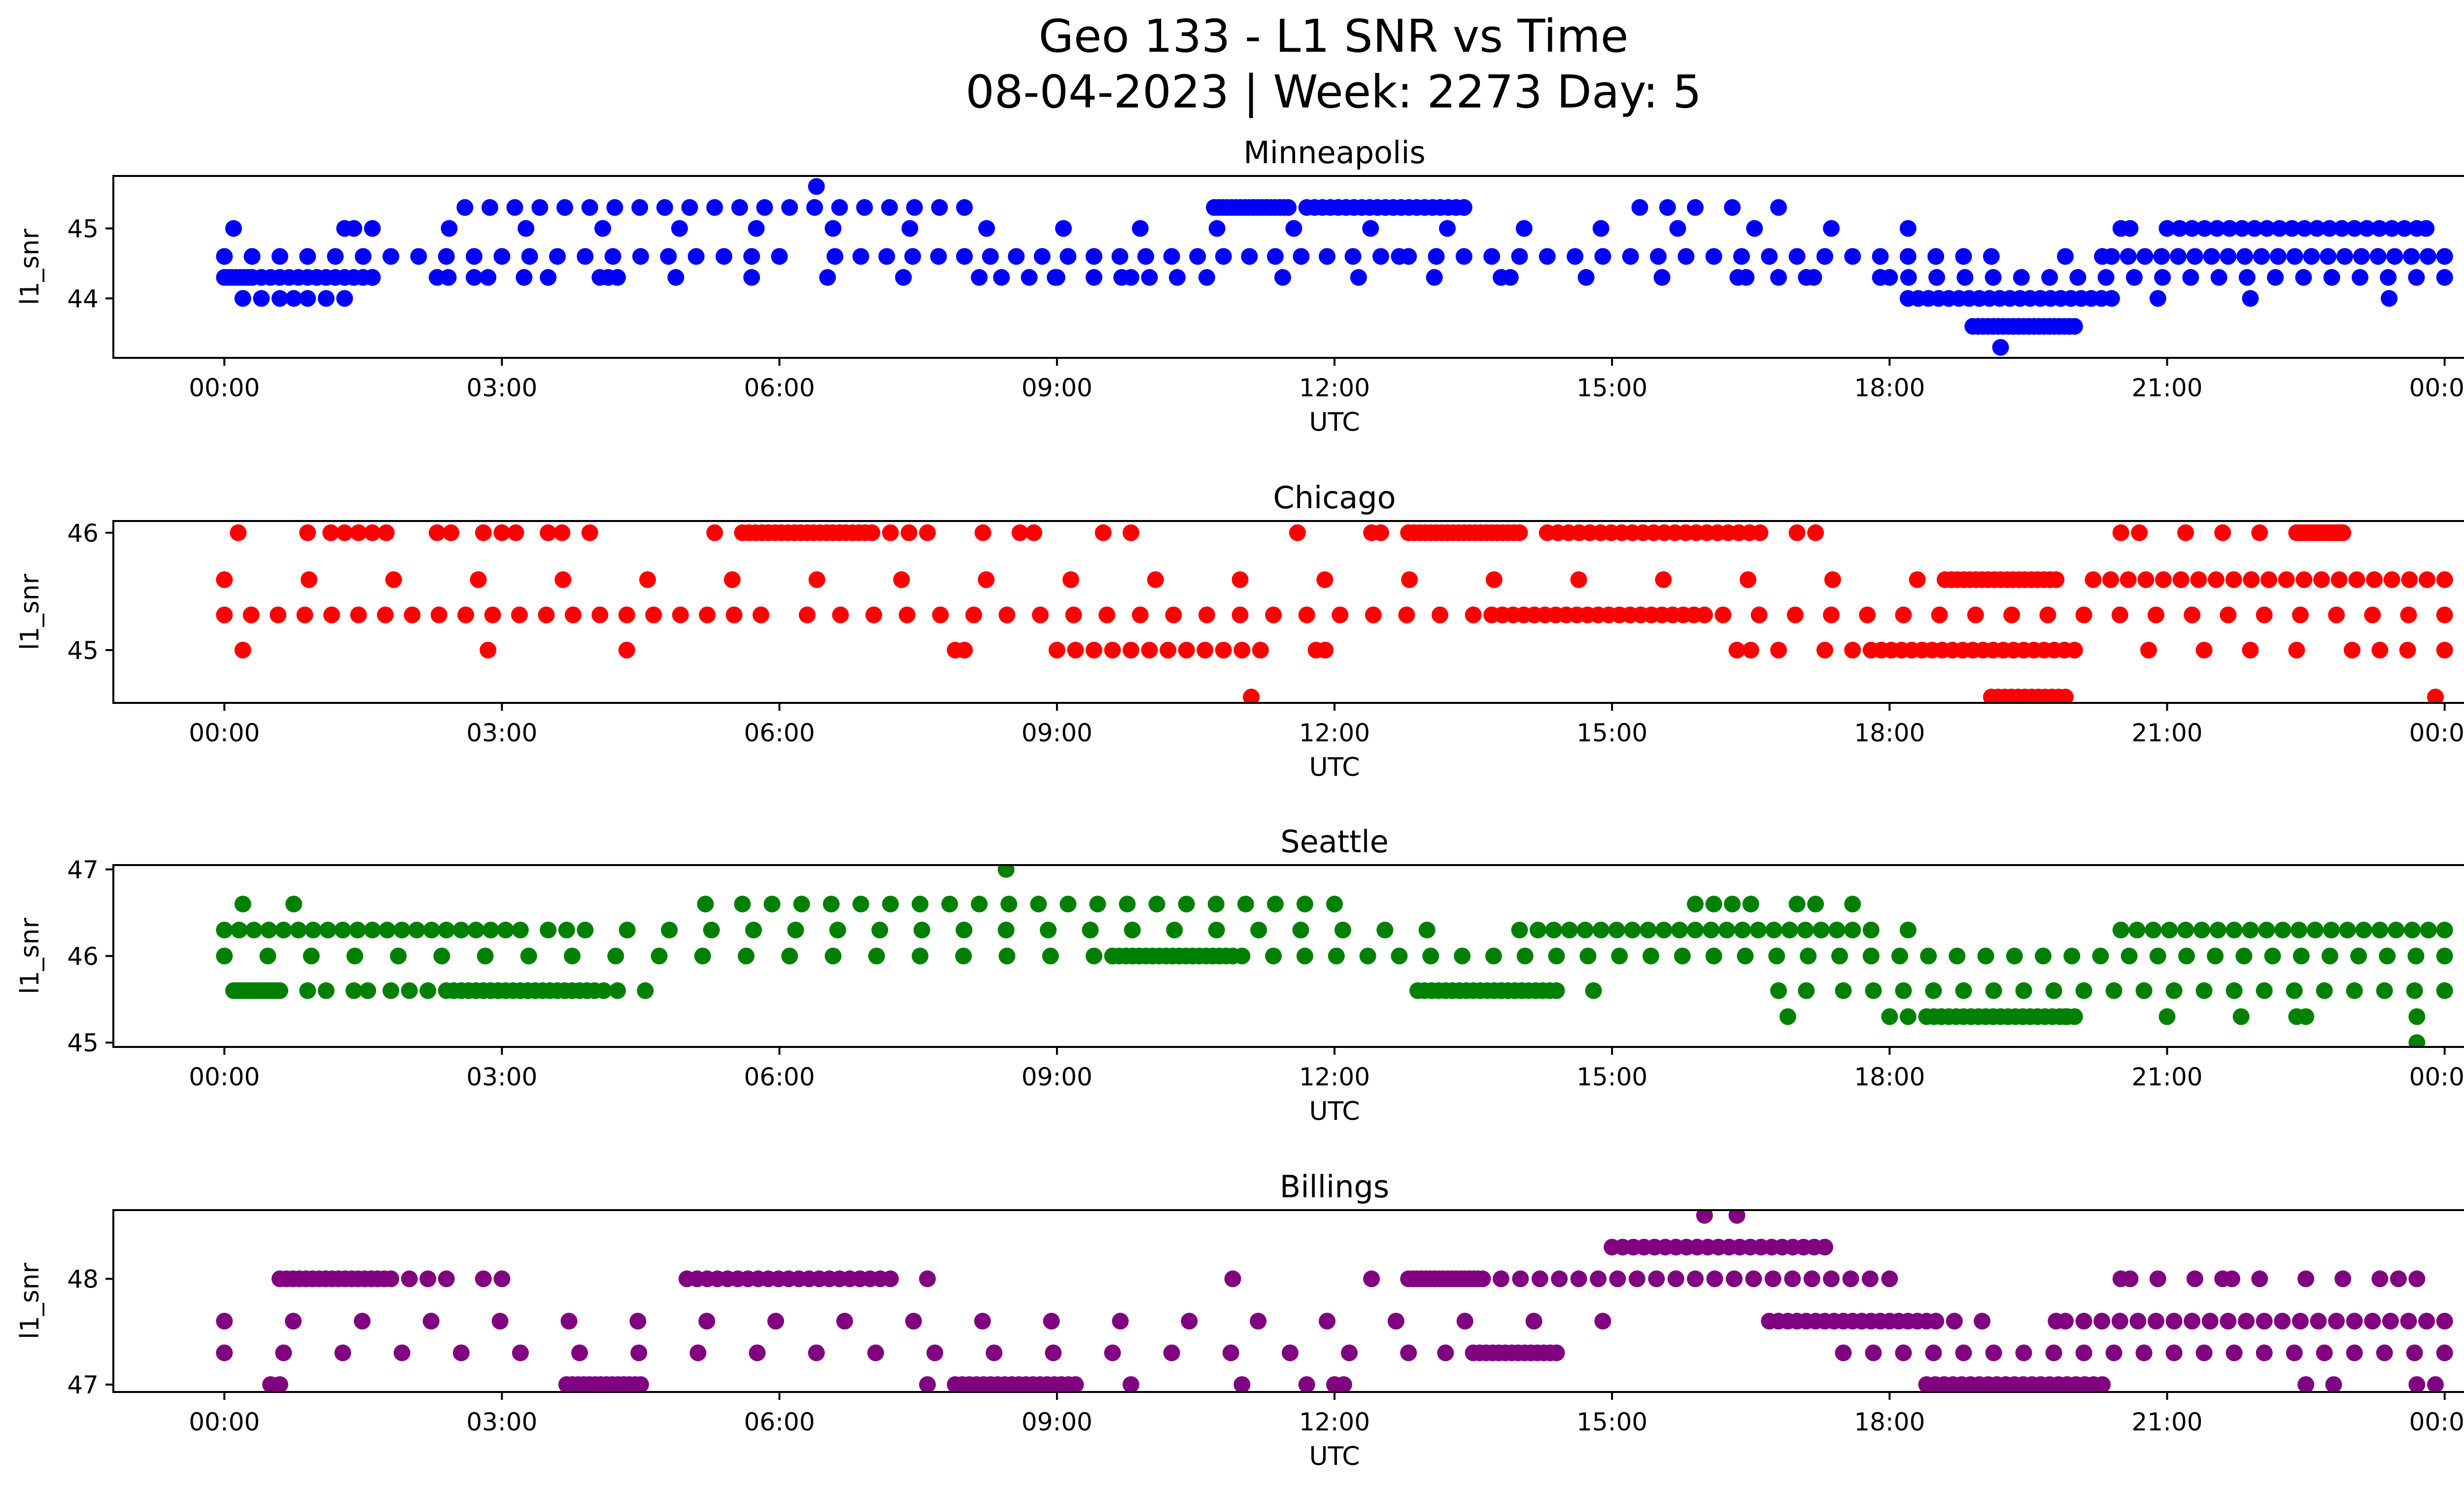 The height and width of the screenshot is (1495, 2464). I want to click on y-tick-label: 45, so click(83, 1043).